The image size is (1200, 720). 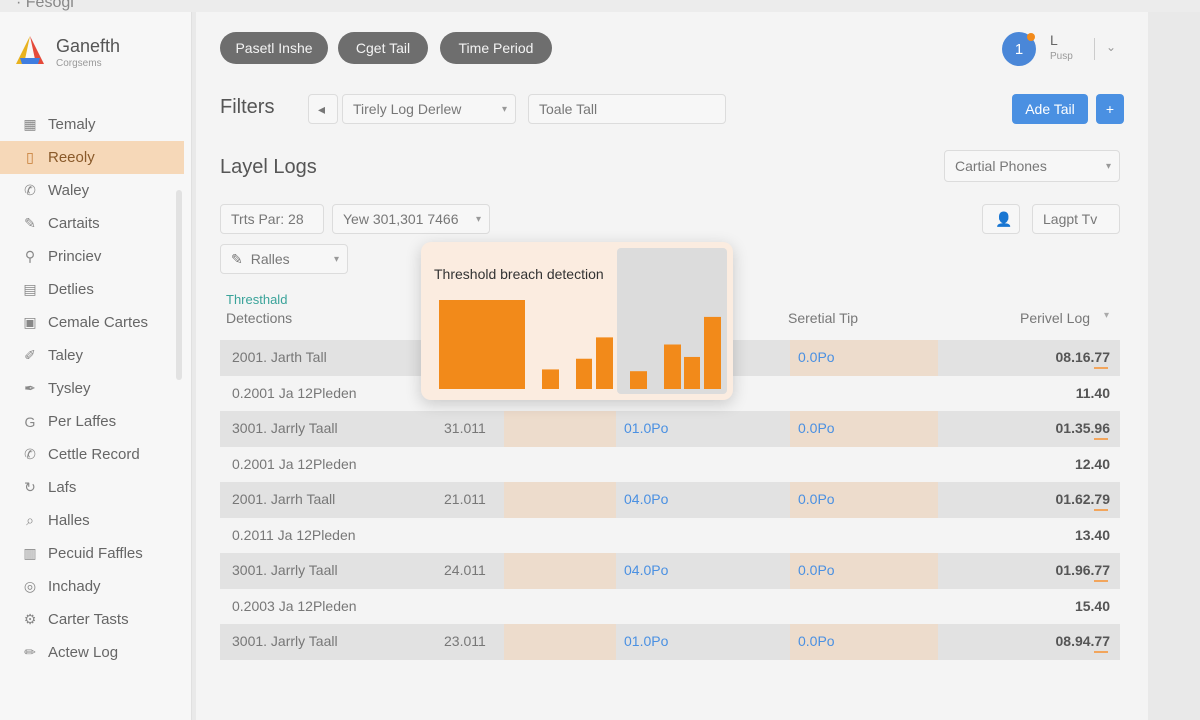 What do you see at coordinates (30, 421) in the screenshot?
I see `g-icon: G` at bounding box center [30, 421].